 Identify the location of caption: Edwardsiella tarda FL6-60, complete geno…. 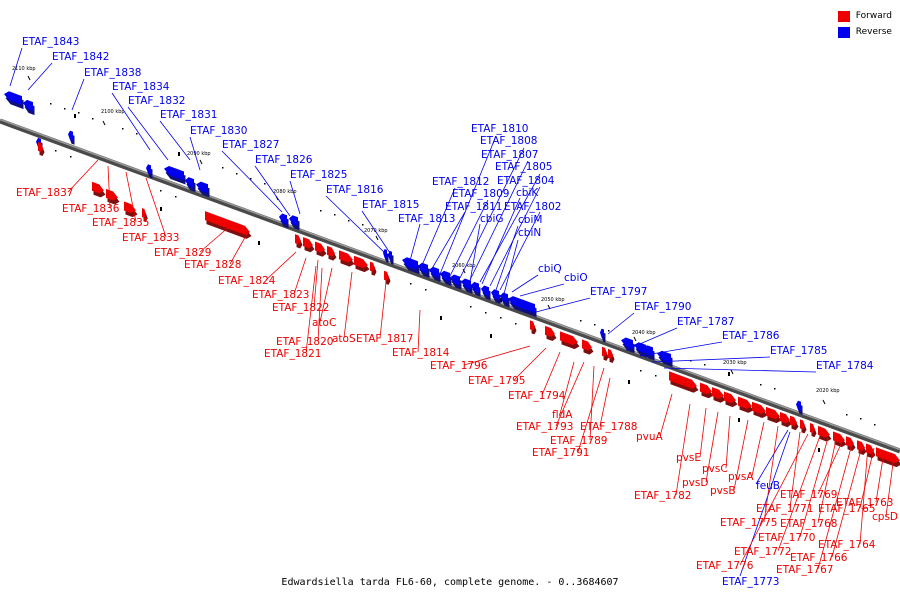
(450, 582).